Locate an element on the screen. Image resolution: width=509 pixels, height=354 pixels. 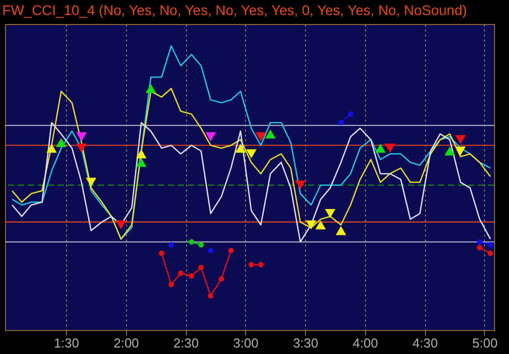
chart-title: FW_CCI_10_4 (No, Yes, No, Yes, No, Yes, Yes, 0, Yes, Yes, No, NoSound) is located at coordinates (234, 10).